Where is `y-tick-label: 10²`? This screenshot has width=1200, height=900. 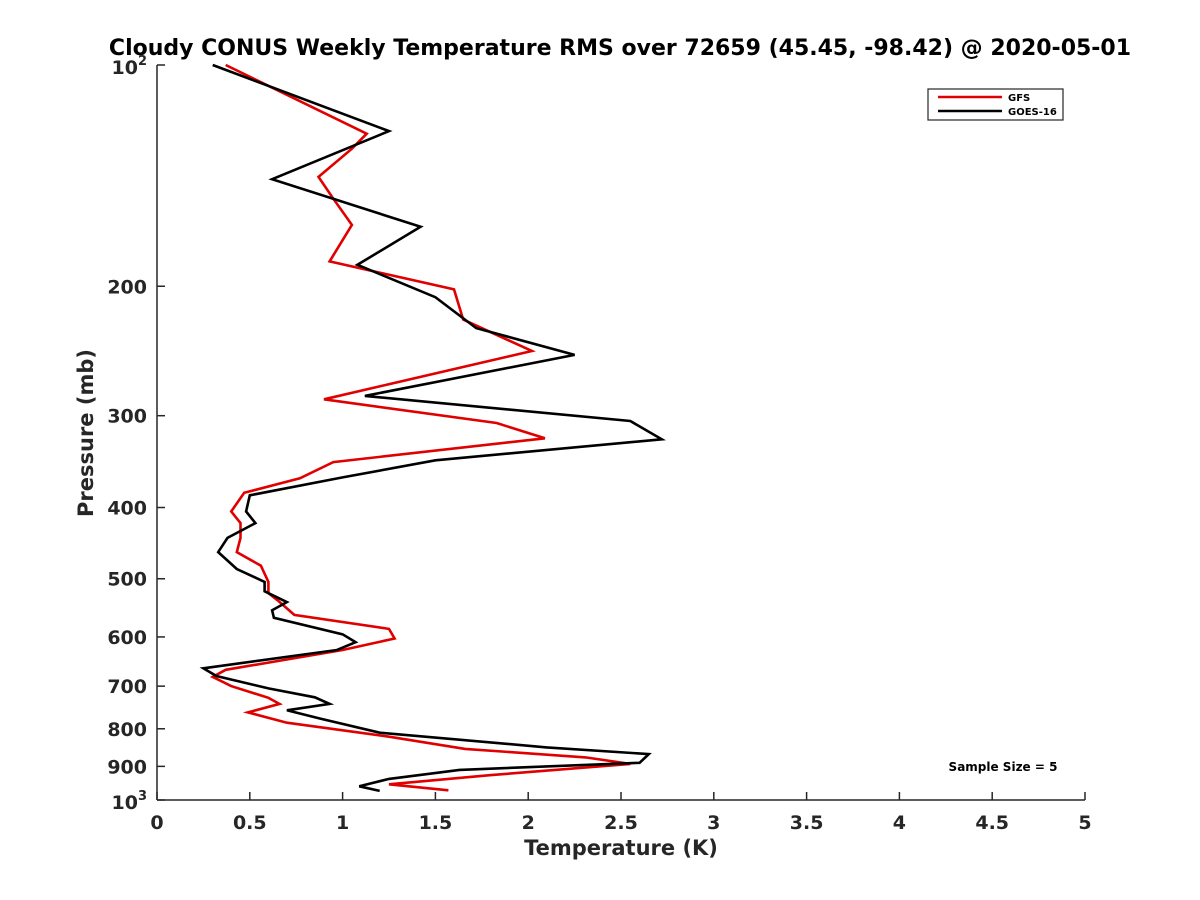
y-tick-label: 10² is located at coordinates (130, 66).